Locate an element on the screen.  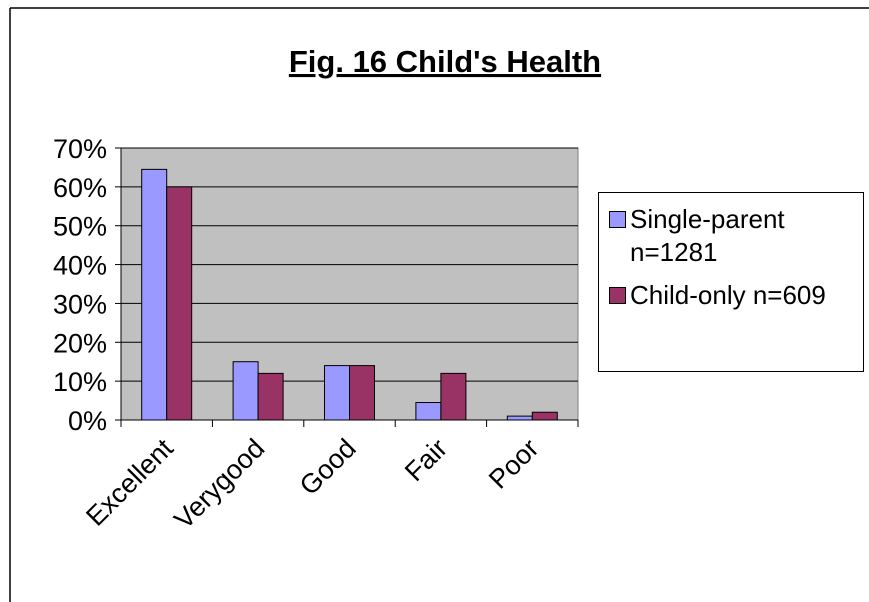
legend-label: Child-only n=609 is located at coordinates (728, 295).